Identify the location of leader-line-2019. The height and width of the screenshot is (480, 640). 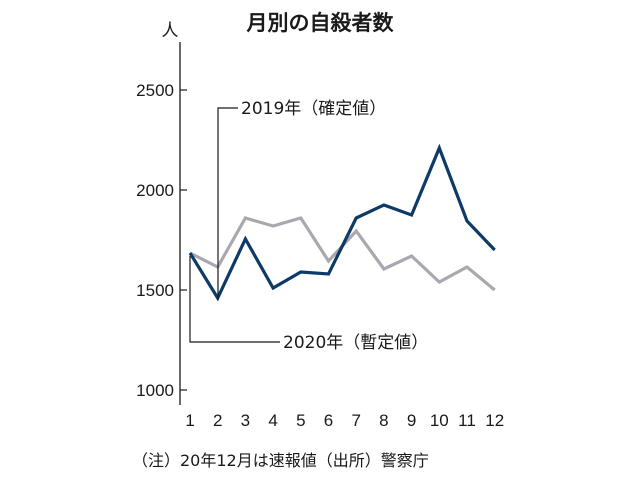
(227, 203).